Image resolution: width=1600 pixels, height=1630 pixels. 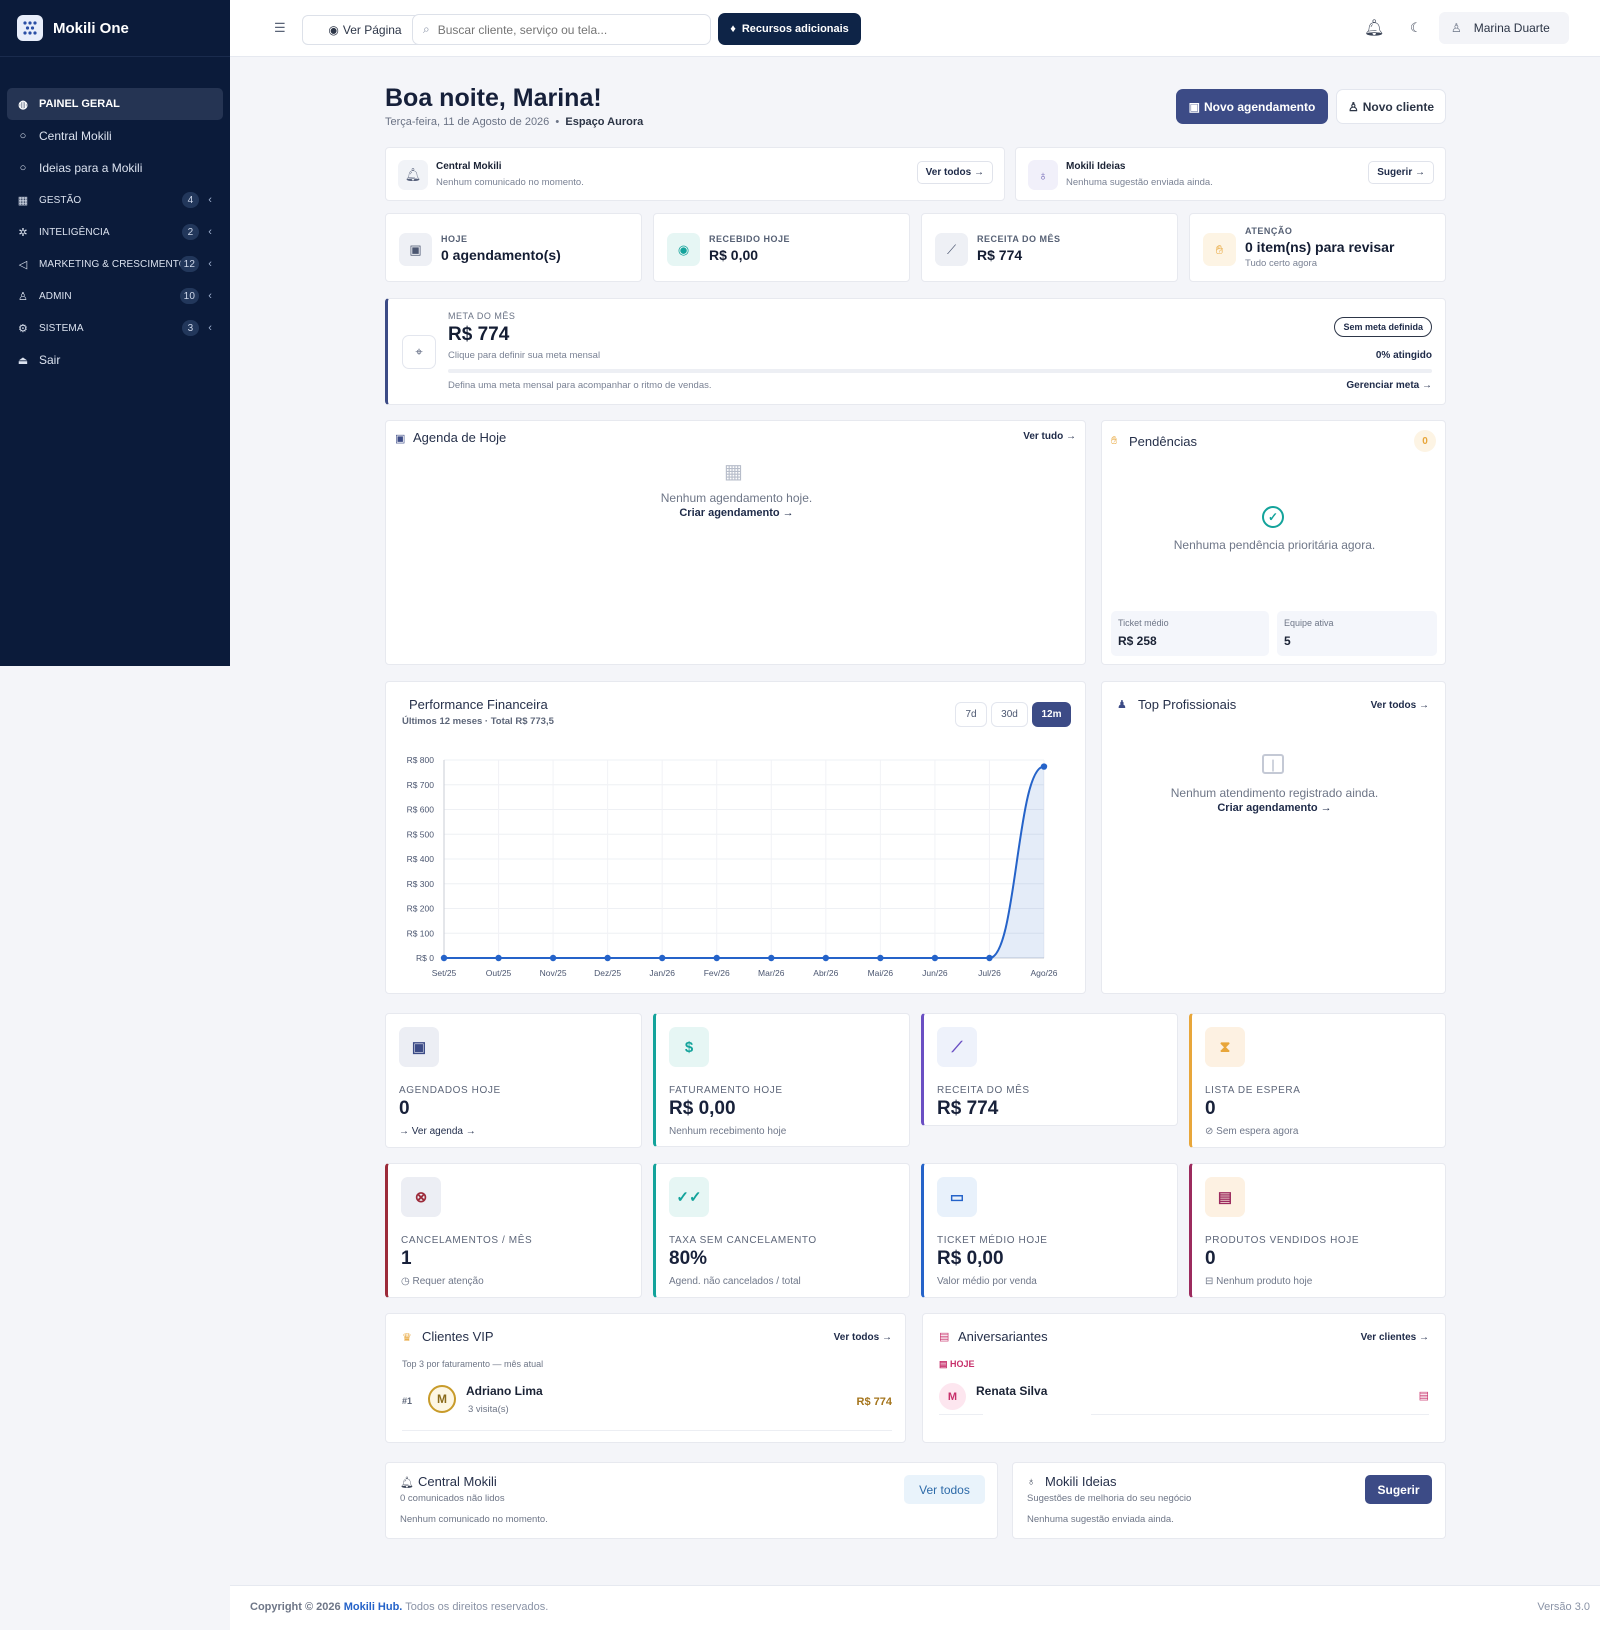 I want to click on sidebar-item-sistema: ⚙ SISTEMA 3 ‹, so click(x=115, y=328).